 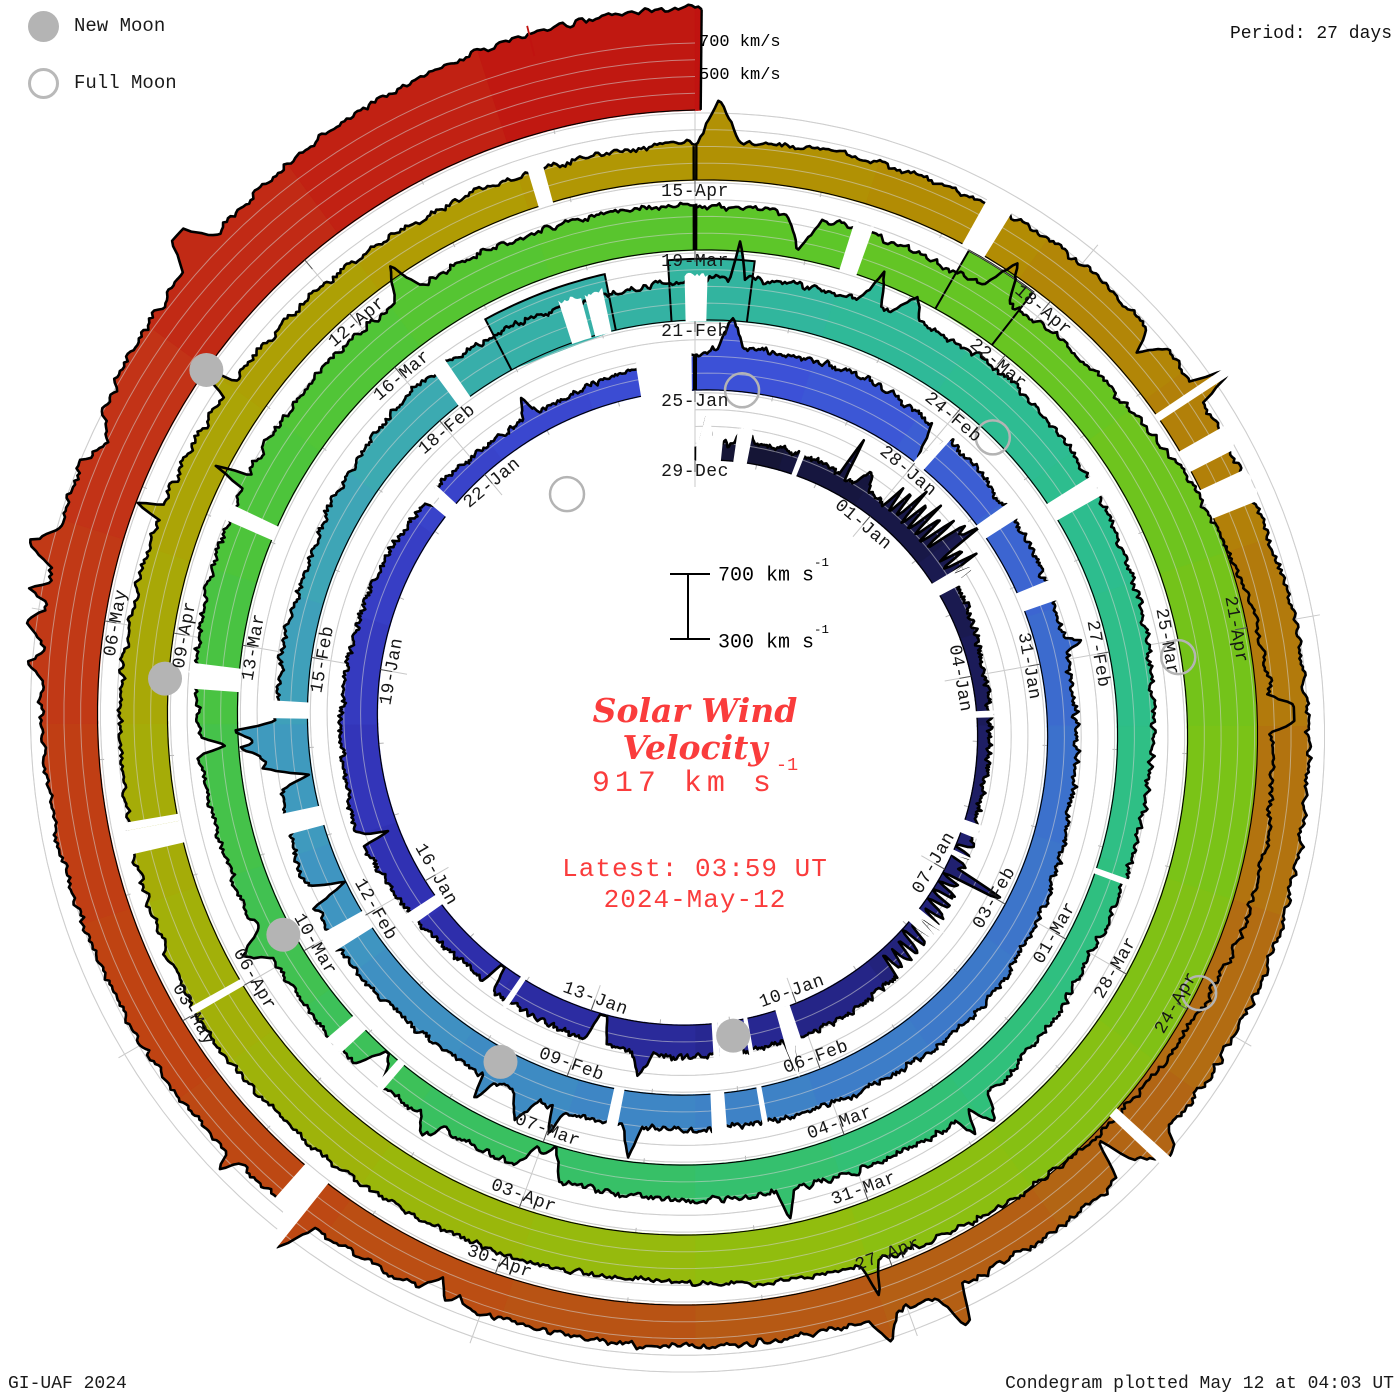 What do you see at coordinates (695, 262) in the screenshot?
I see `date-label-19-Mar: 19-Mar` at bounding box center [695, 262].